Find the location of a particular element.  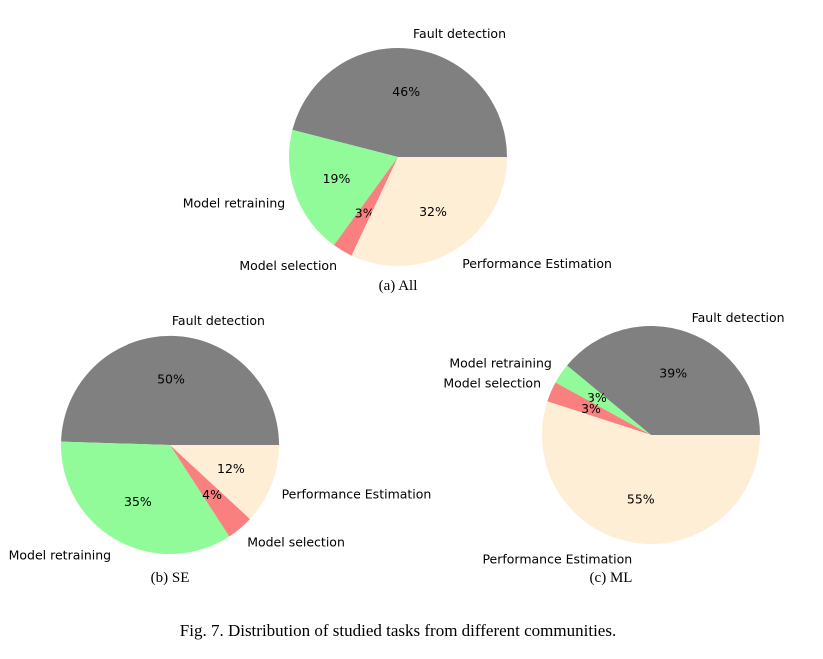

pie-pct-label-fault-detection: 50% is located at coordinates (171, 379).